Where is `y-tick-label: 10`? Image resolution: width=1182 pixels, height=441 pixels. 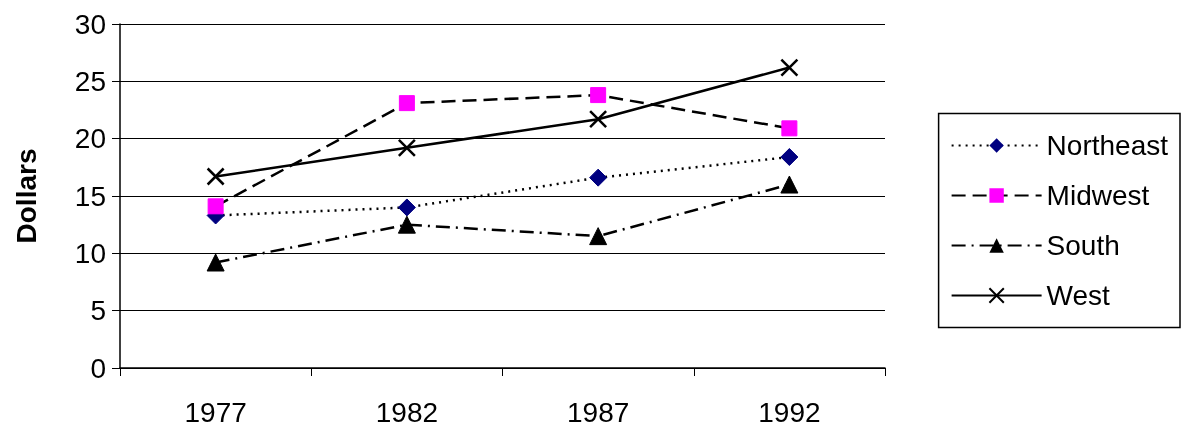
y-tick-label: 10 is located at coordinates (90, 253).